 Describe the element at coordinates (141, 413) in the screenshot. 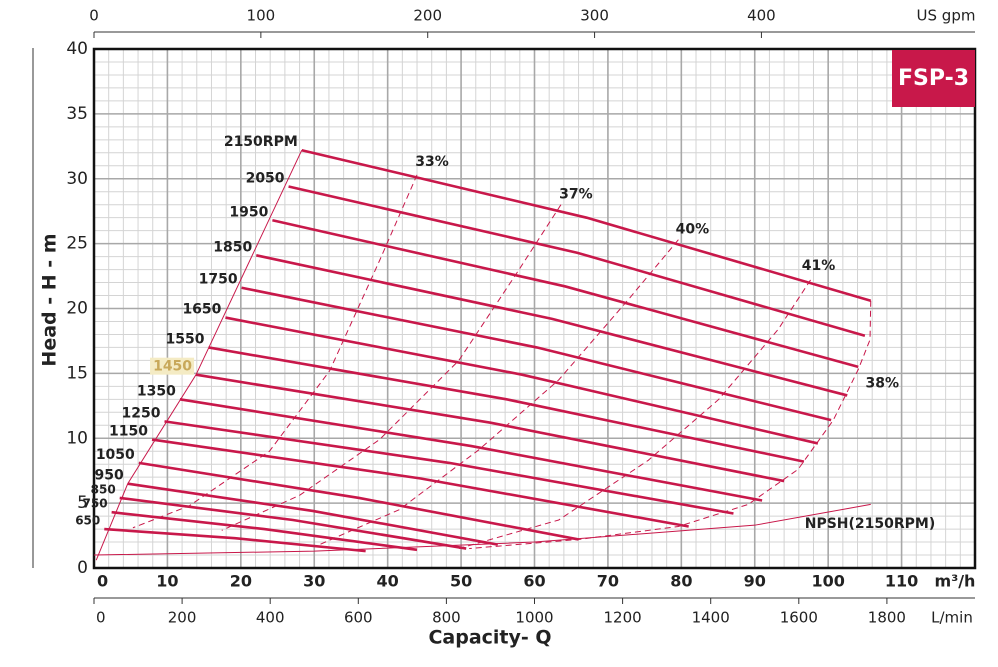

I see `speed-label: 1250` at that location.